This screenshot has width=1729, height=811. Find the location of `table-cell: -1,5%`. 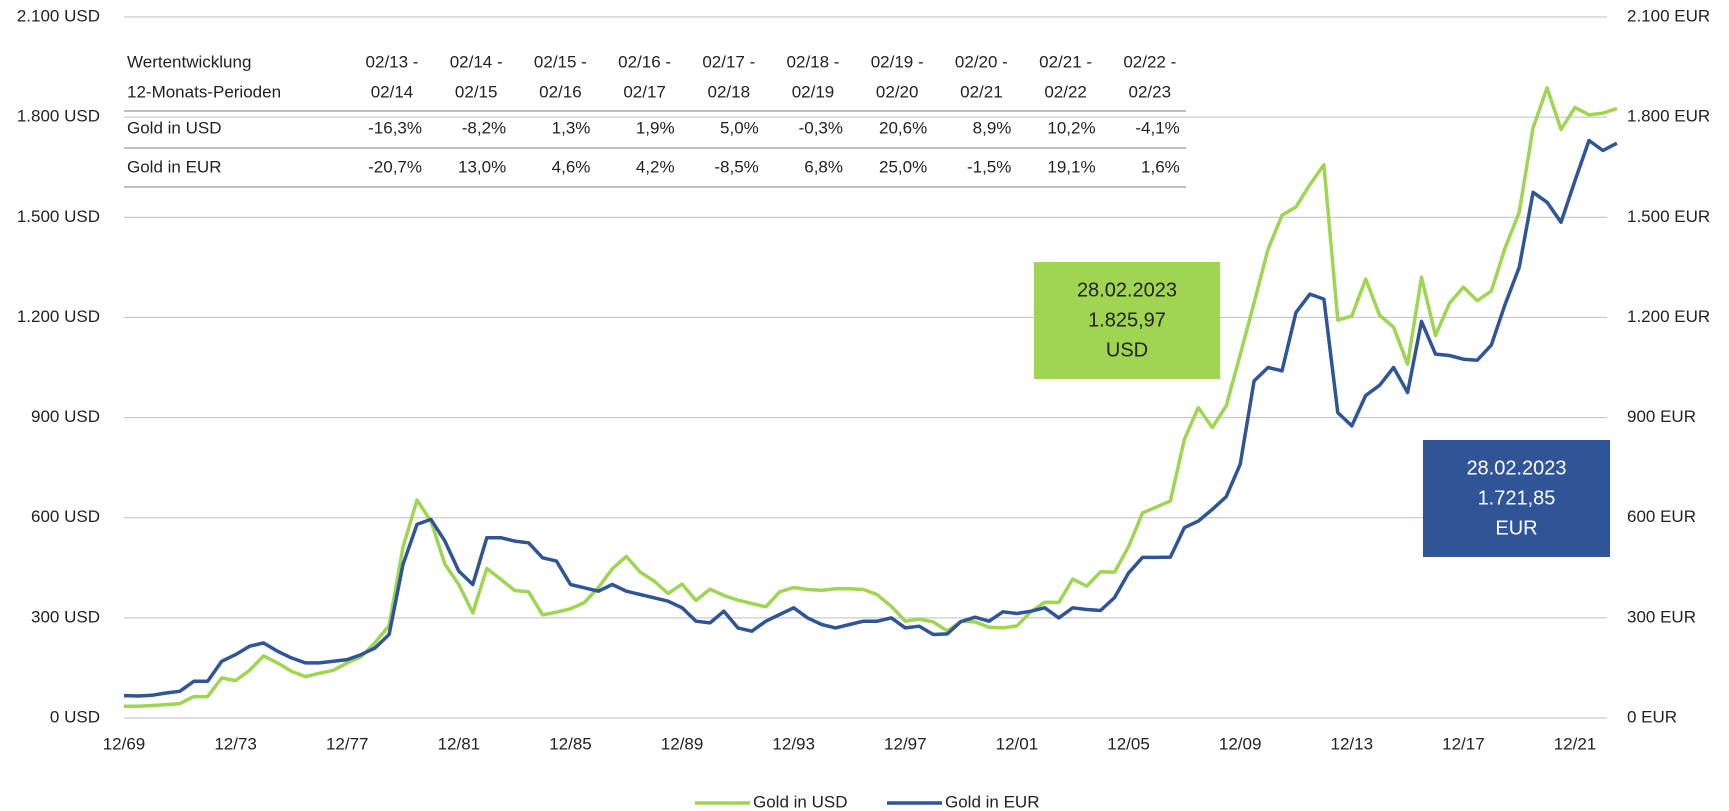

table-cell: -1,5% is located at coordinates (989, 166).